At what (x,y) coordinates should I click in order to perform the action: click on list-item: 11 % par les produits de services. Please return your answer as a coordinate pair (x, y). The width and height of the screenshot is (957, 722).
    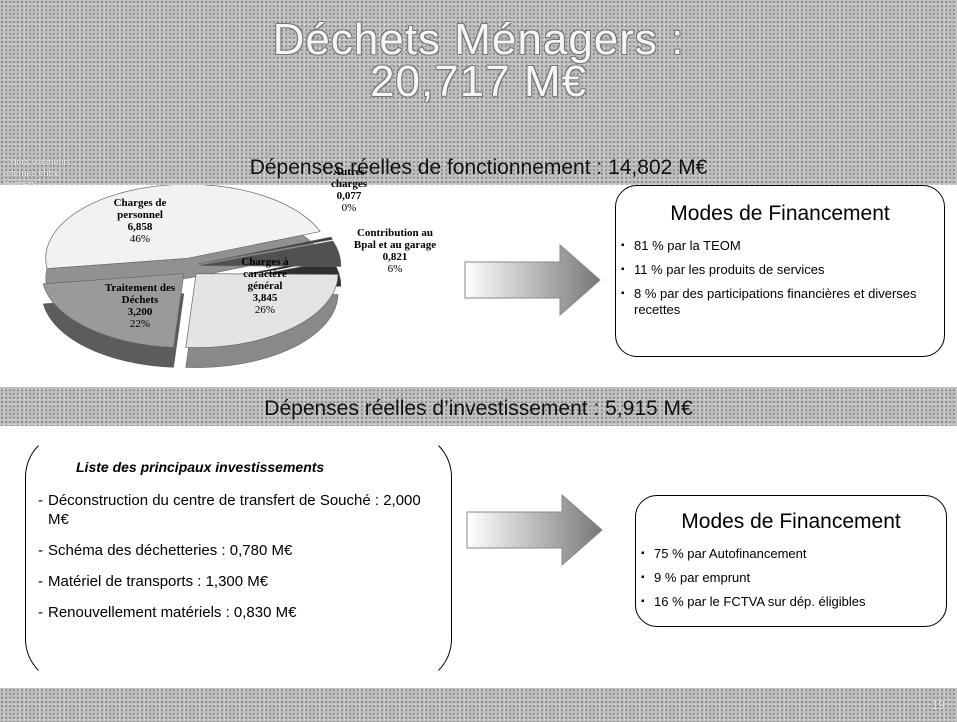
    Looking at the image, I should click on (778, 270).